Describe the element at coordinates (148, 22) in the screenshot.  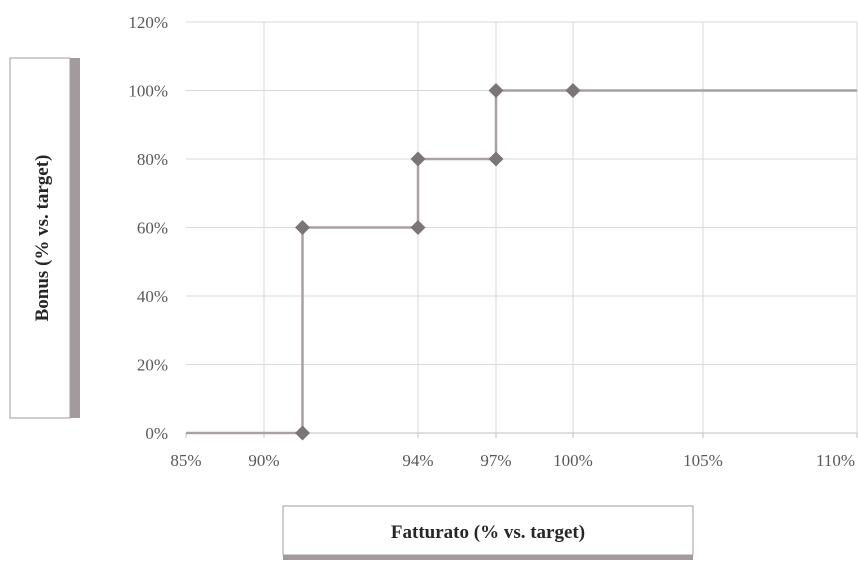
I see `y-tick-label: 120%` at that location.